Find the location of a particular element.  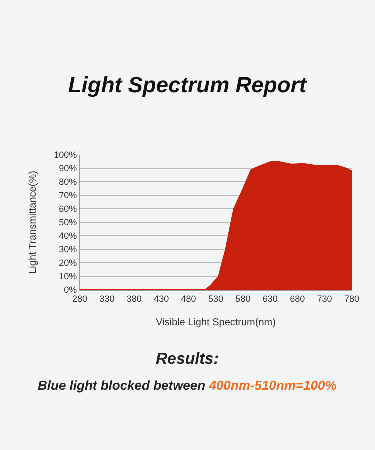

y-tick-label: 30% is located at coordinates (68, 249).